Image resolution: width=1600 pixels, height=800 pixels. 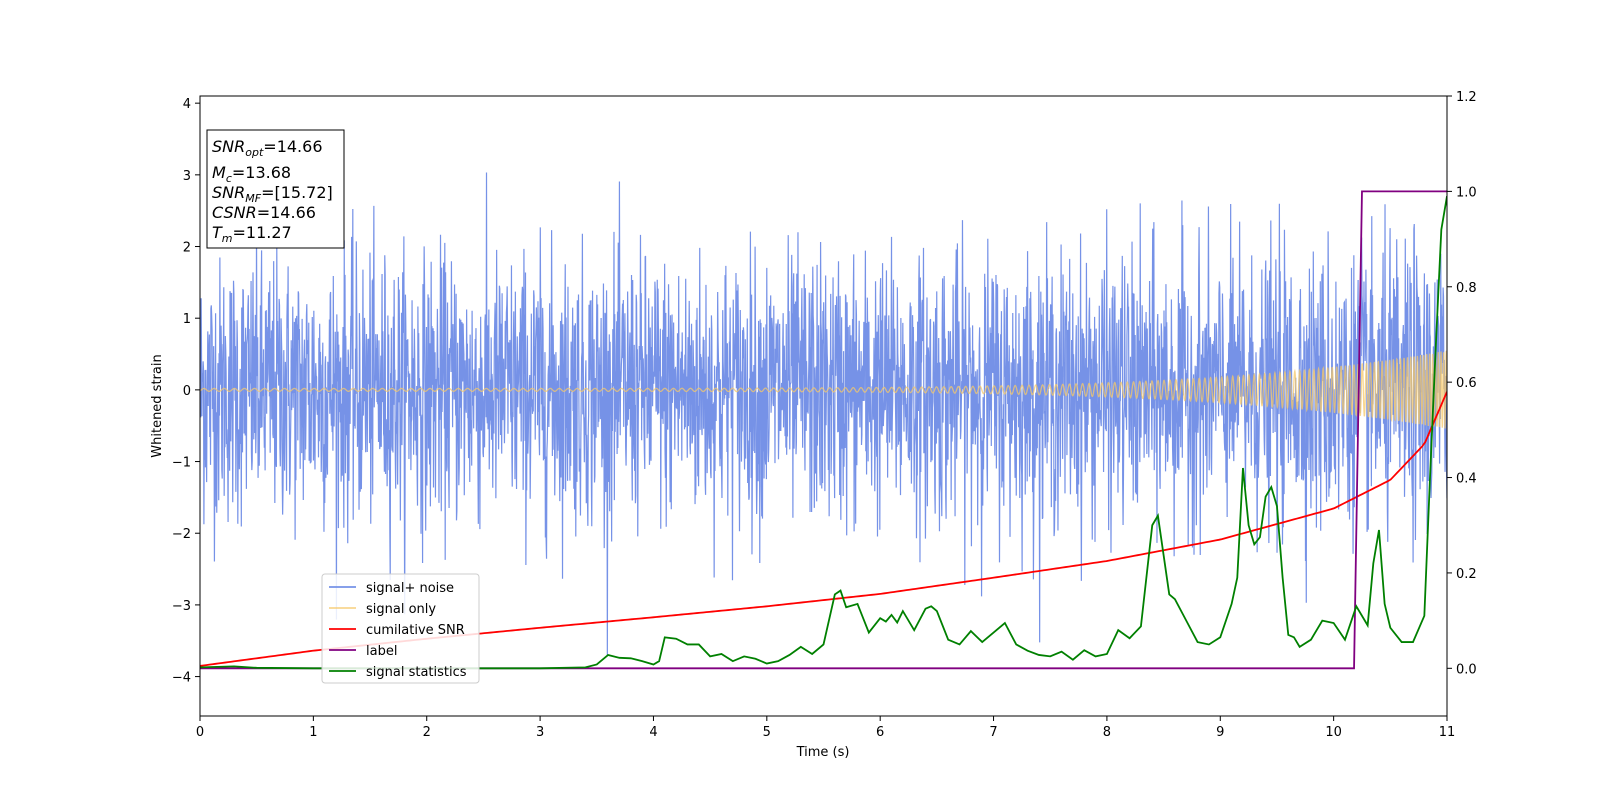 What do you see at coordinates (181, 606) in the screenshot?
I see `y-tick-label: −3` at bounding box center [181, 606].